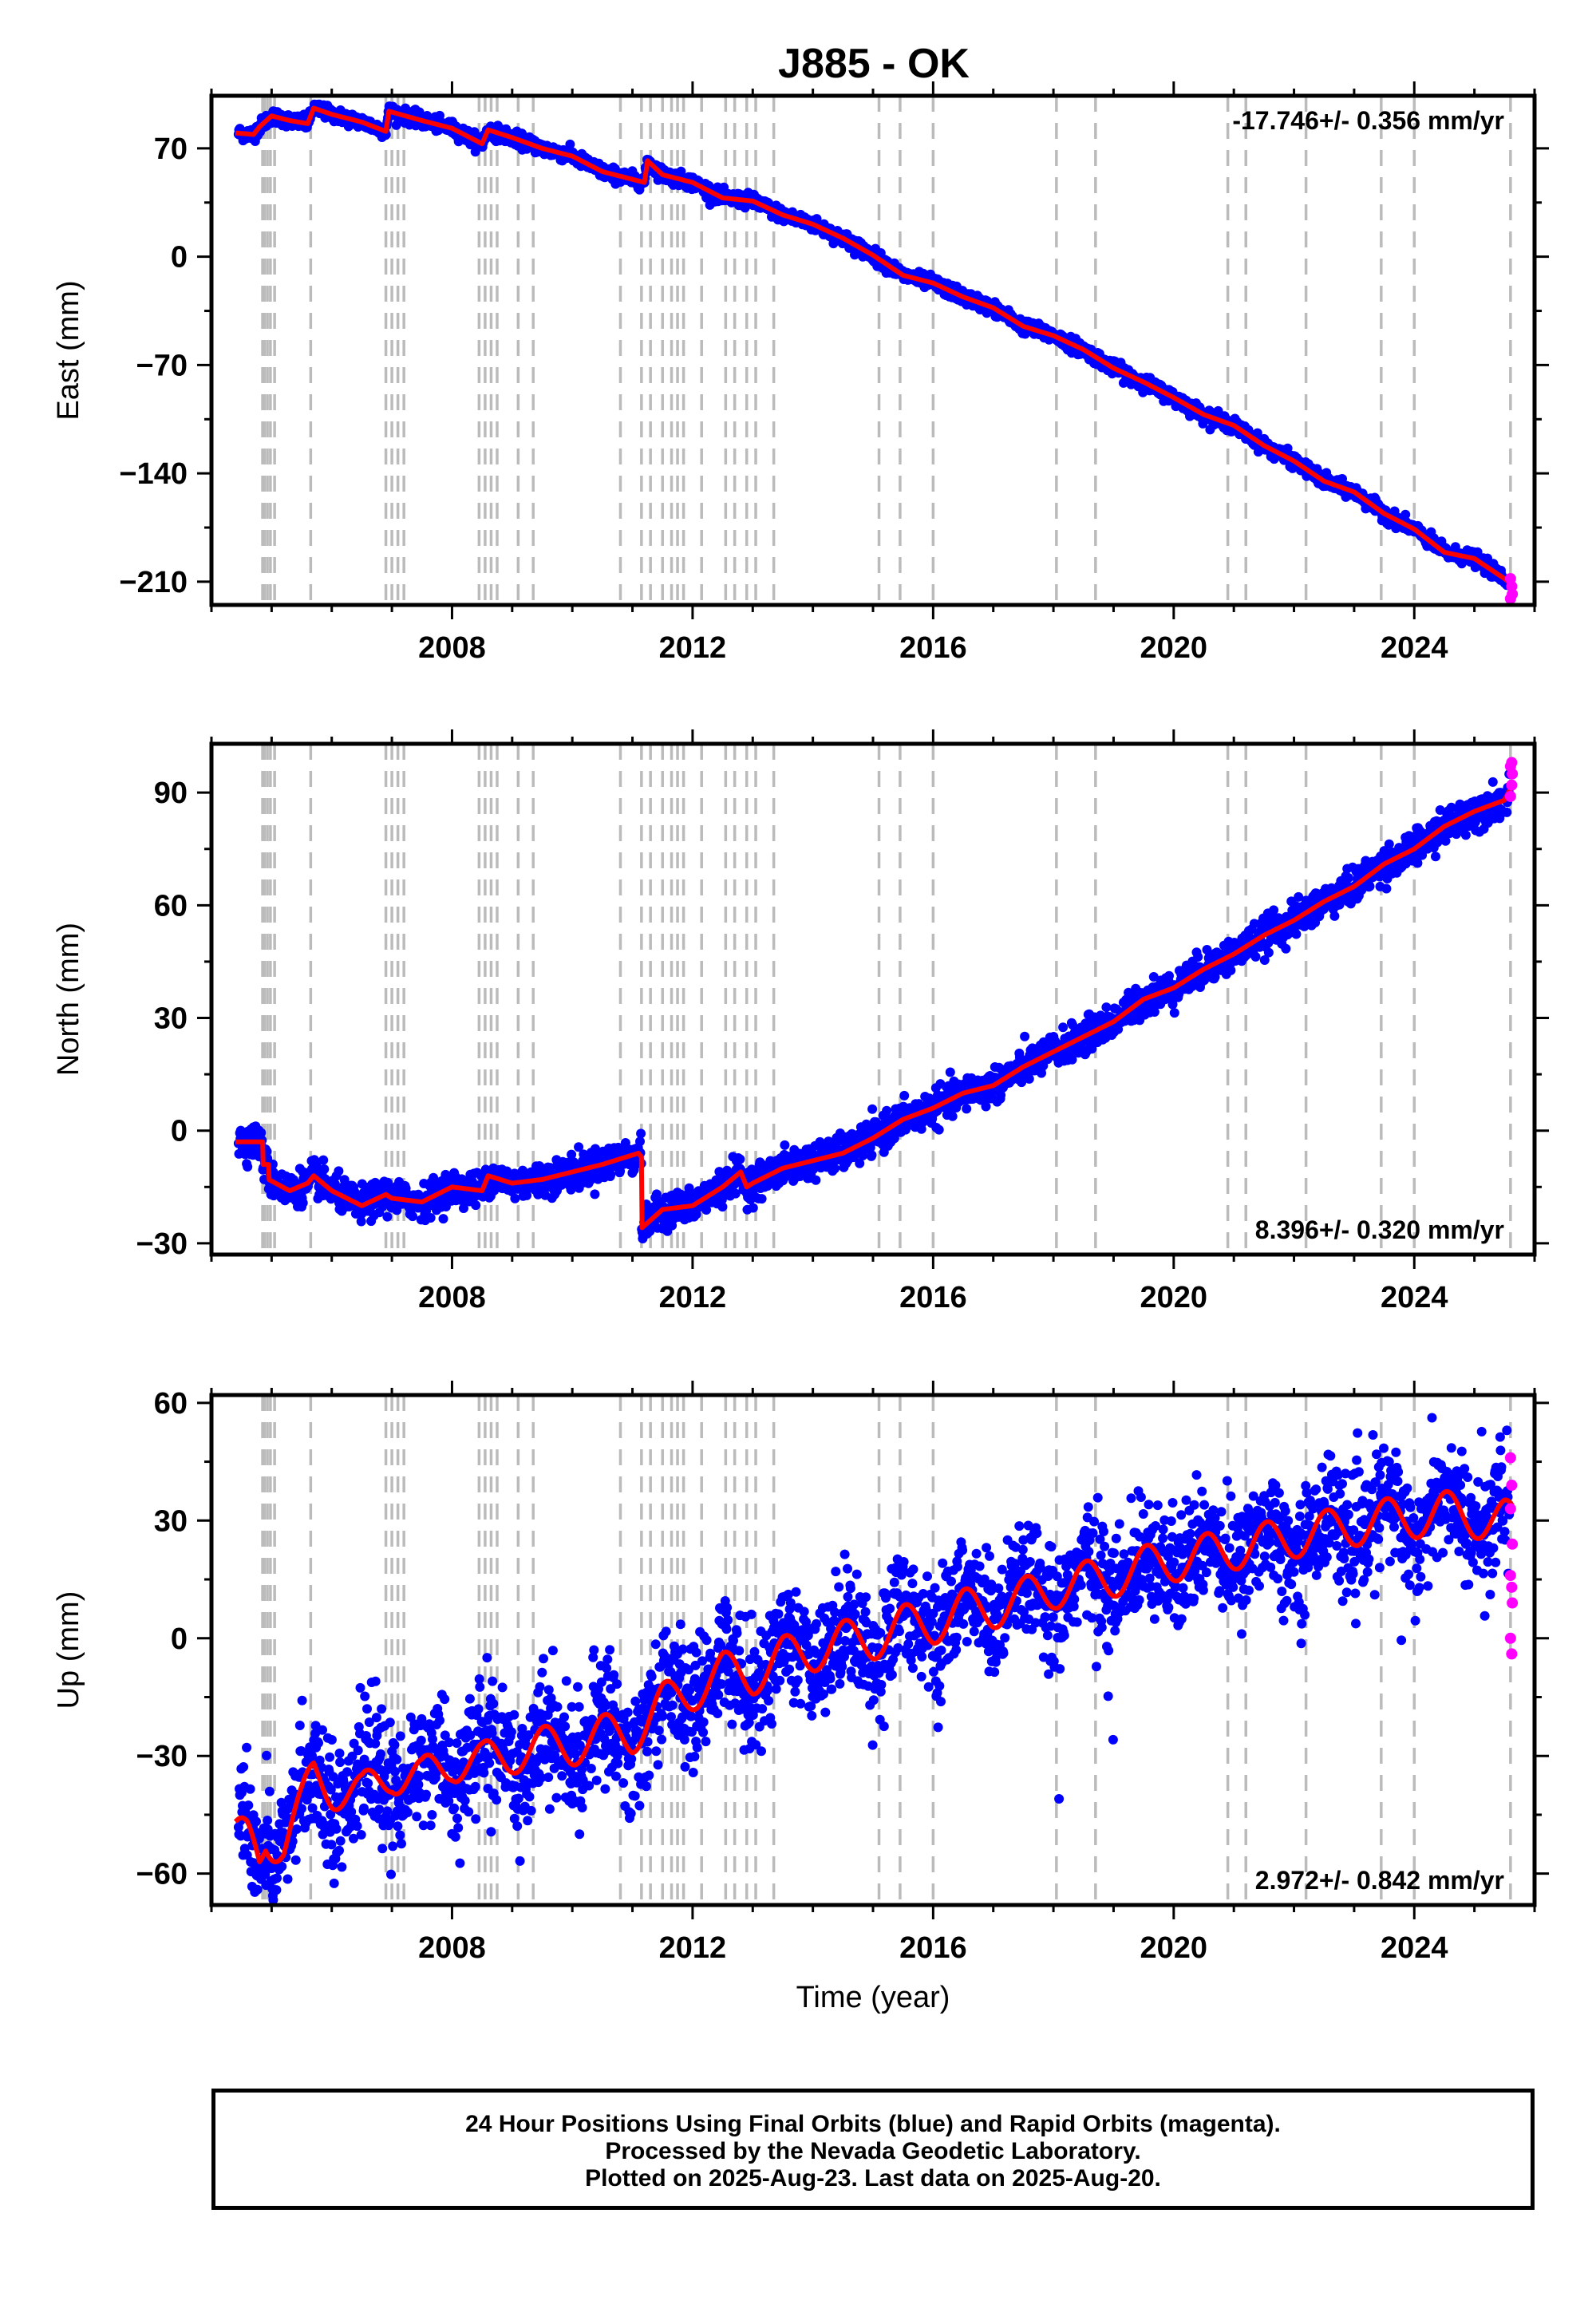 The width and height of the screenshot is (1596, 2316). I want to click on rate-label: -17.746+/- 0.356 mm/yr, so click(1368, 120).